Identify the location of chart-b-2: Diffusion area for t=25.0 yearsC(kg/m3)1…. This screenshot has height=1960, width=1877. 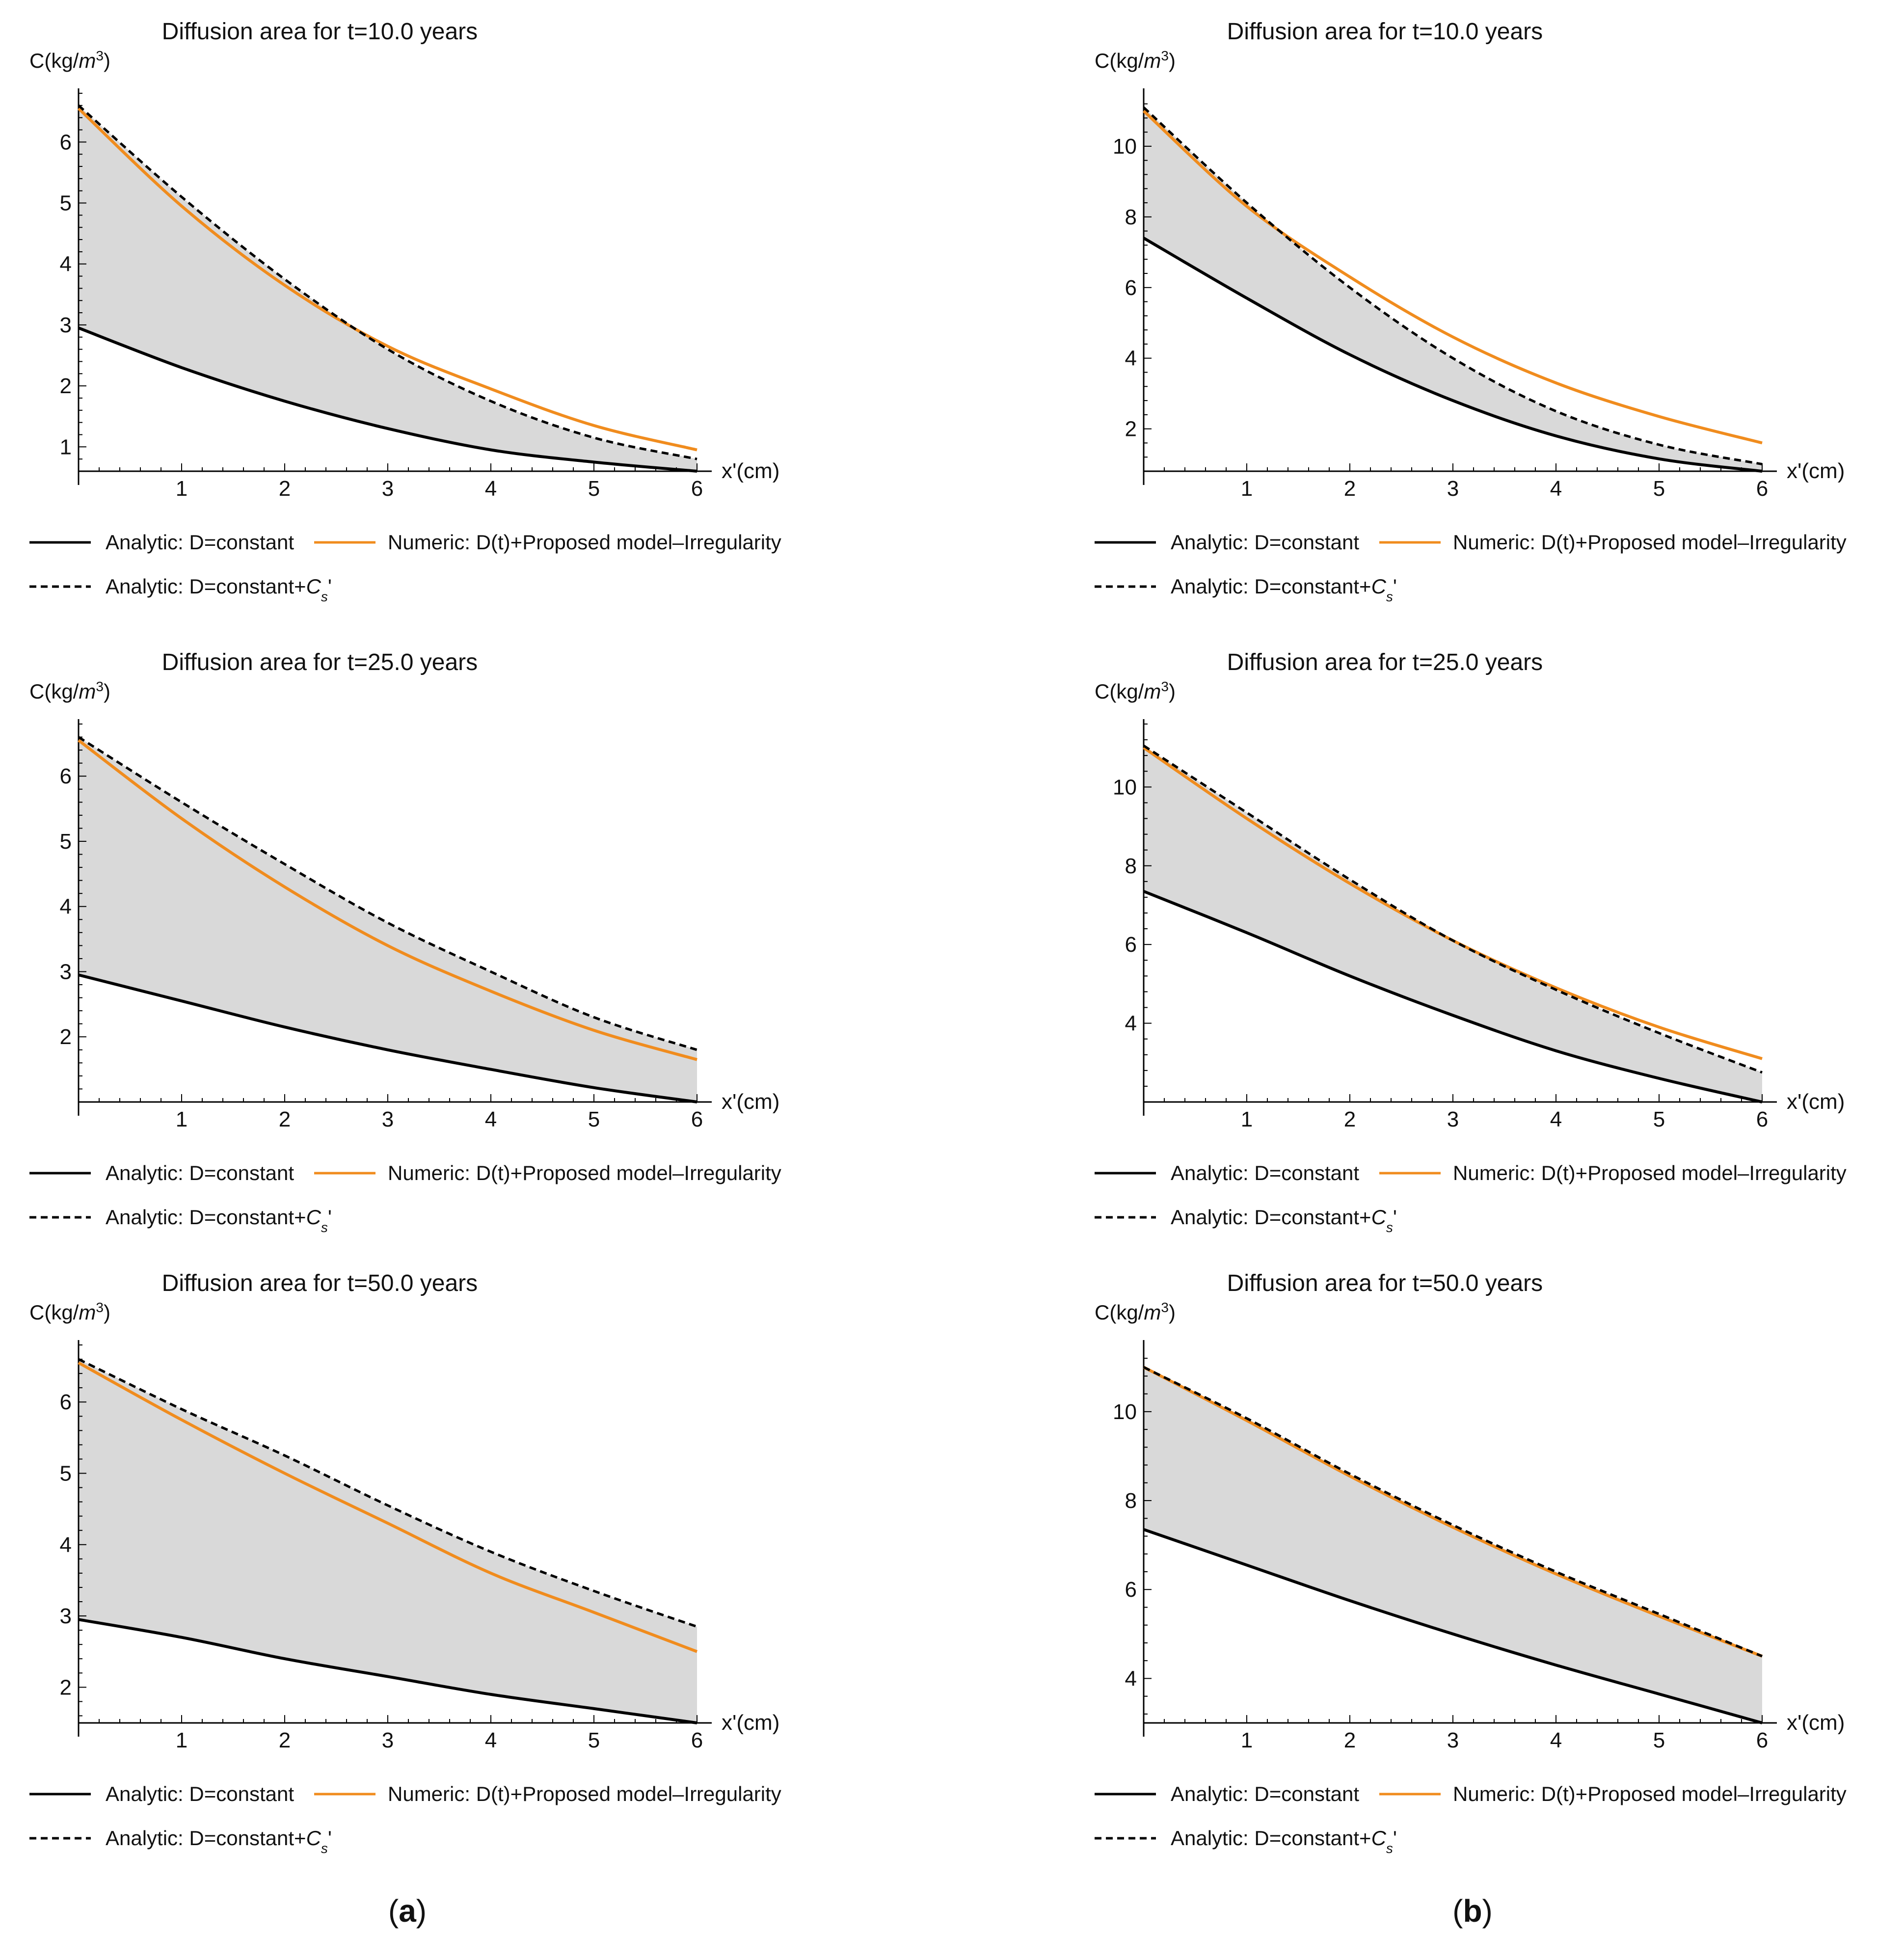
(1471, 942).